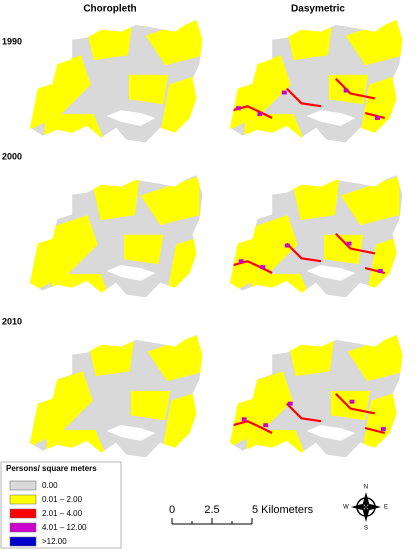 The width and height of the screenshot is (420, 550). What do you see at coordinates (51, 468) in the screenshot?
I see `legend-title: Persons/ square meters` at bounding box center [51, 468].